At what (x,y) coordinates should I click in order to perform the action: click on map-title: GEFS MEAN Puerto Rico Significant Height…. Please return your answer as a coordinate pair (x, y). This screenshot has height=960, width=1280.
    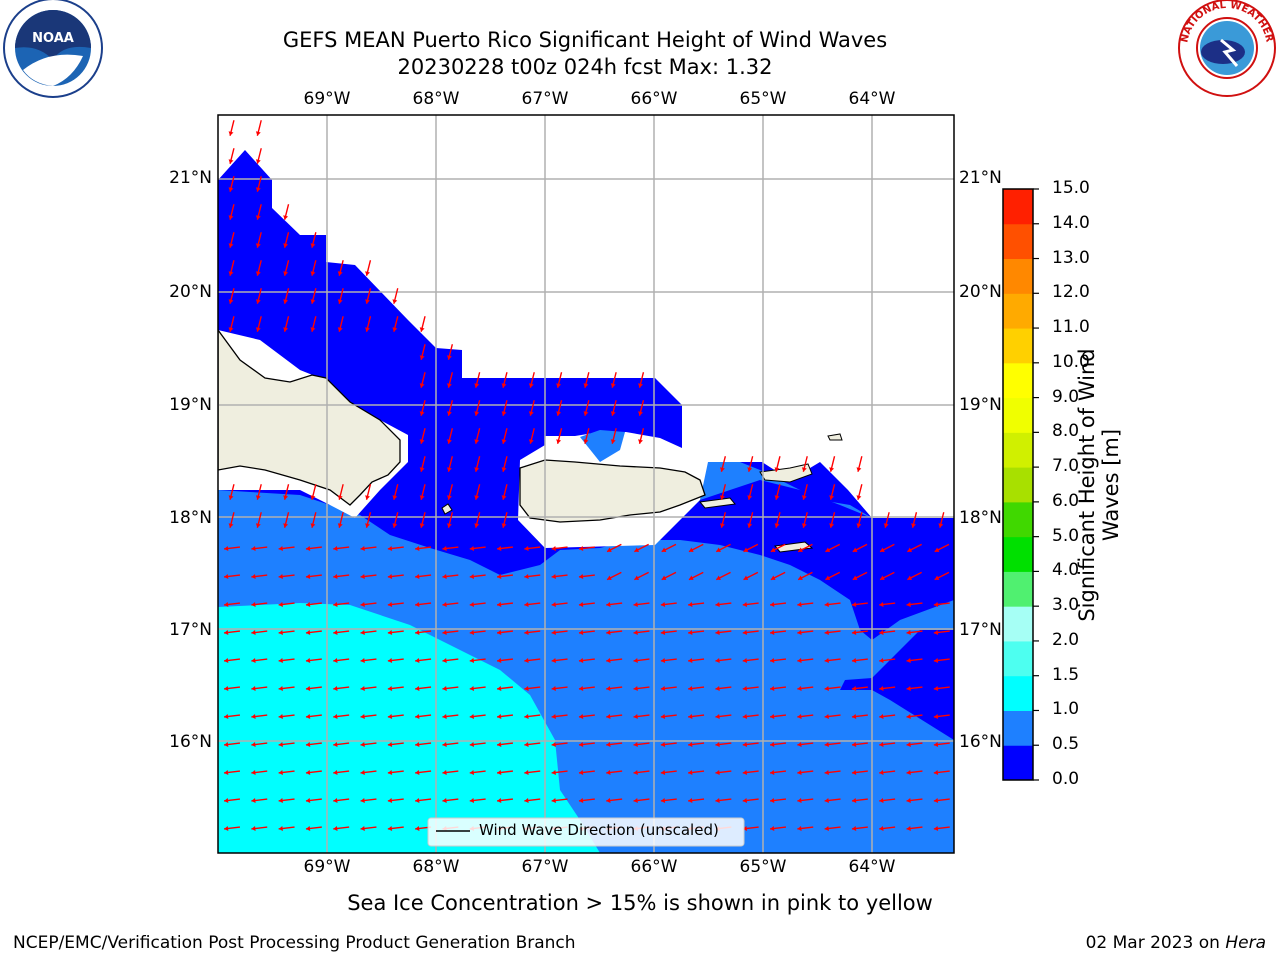
    Looking at the image, I should click on (585, 40).